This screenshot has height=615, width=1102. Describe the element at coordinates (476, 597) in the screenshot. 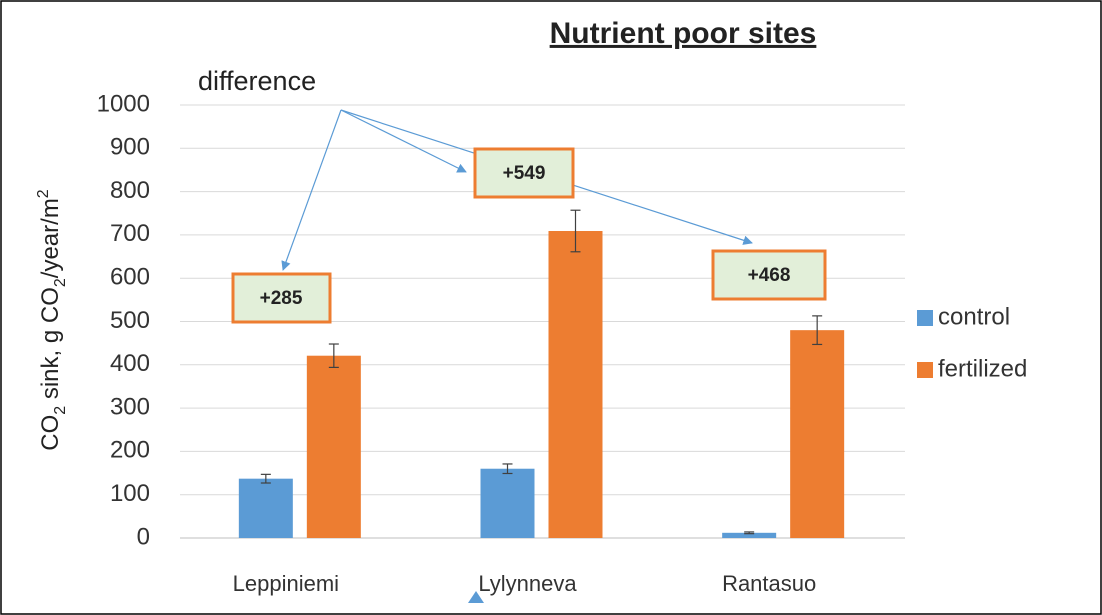

I see `cursor-marker` at that location.